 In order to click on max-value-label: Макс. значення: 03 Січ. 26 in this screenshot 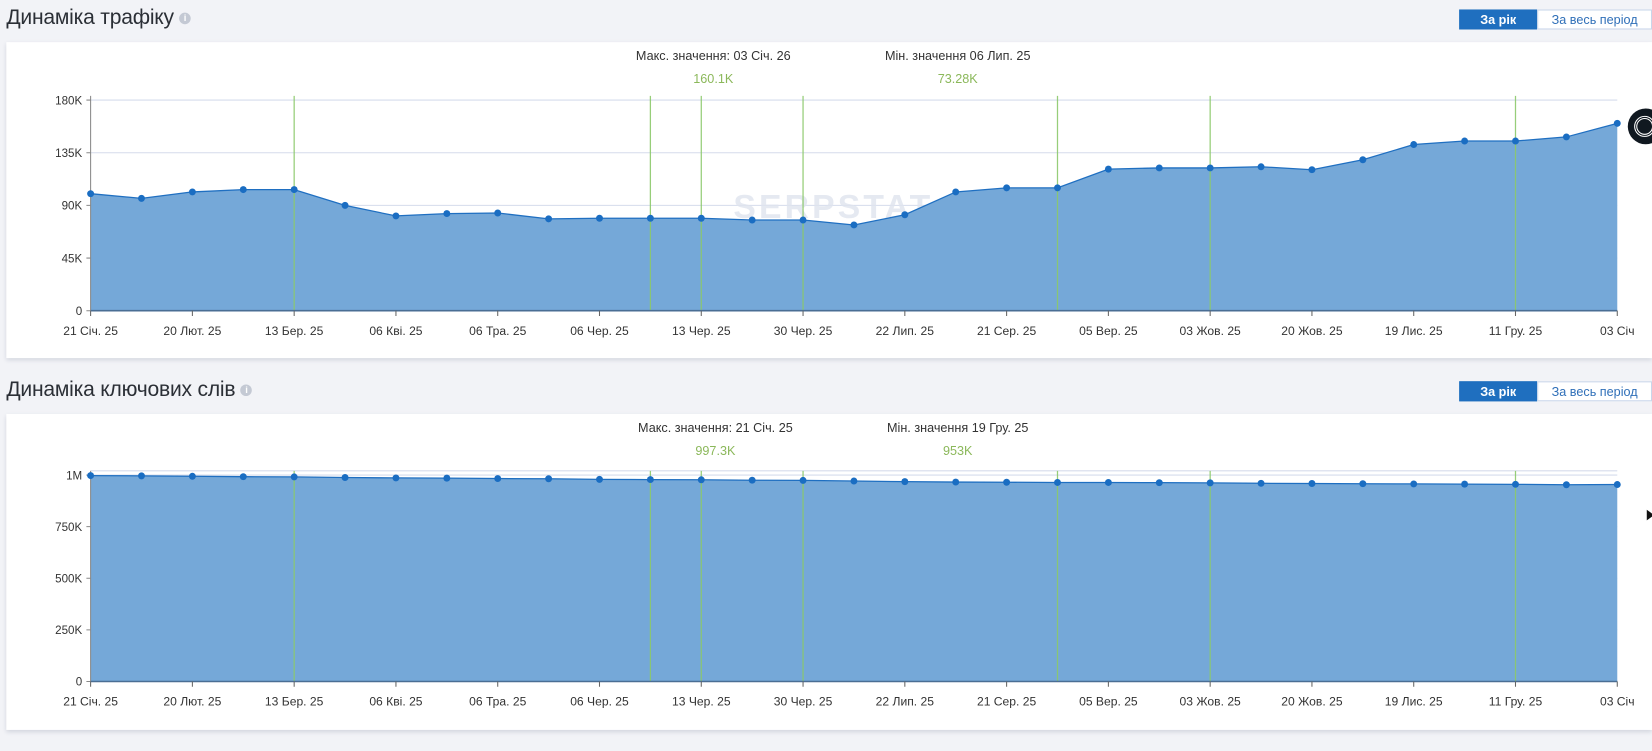, I will do `click(713, 56)`.